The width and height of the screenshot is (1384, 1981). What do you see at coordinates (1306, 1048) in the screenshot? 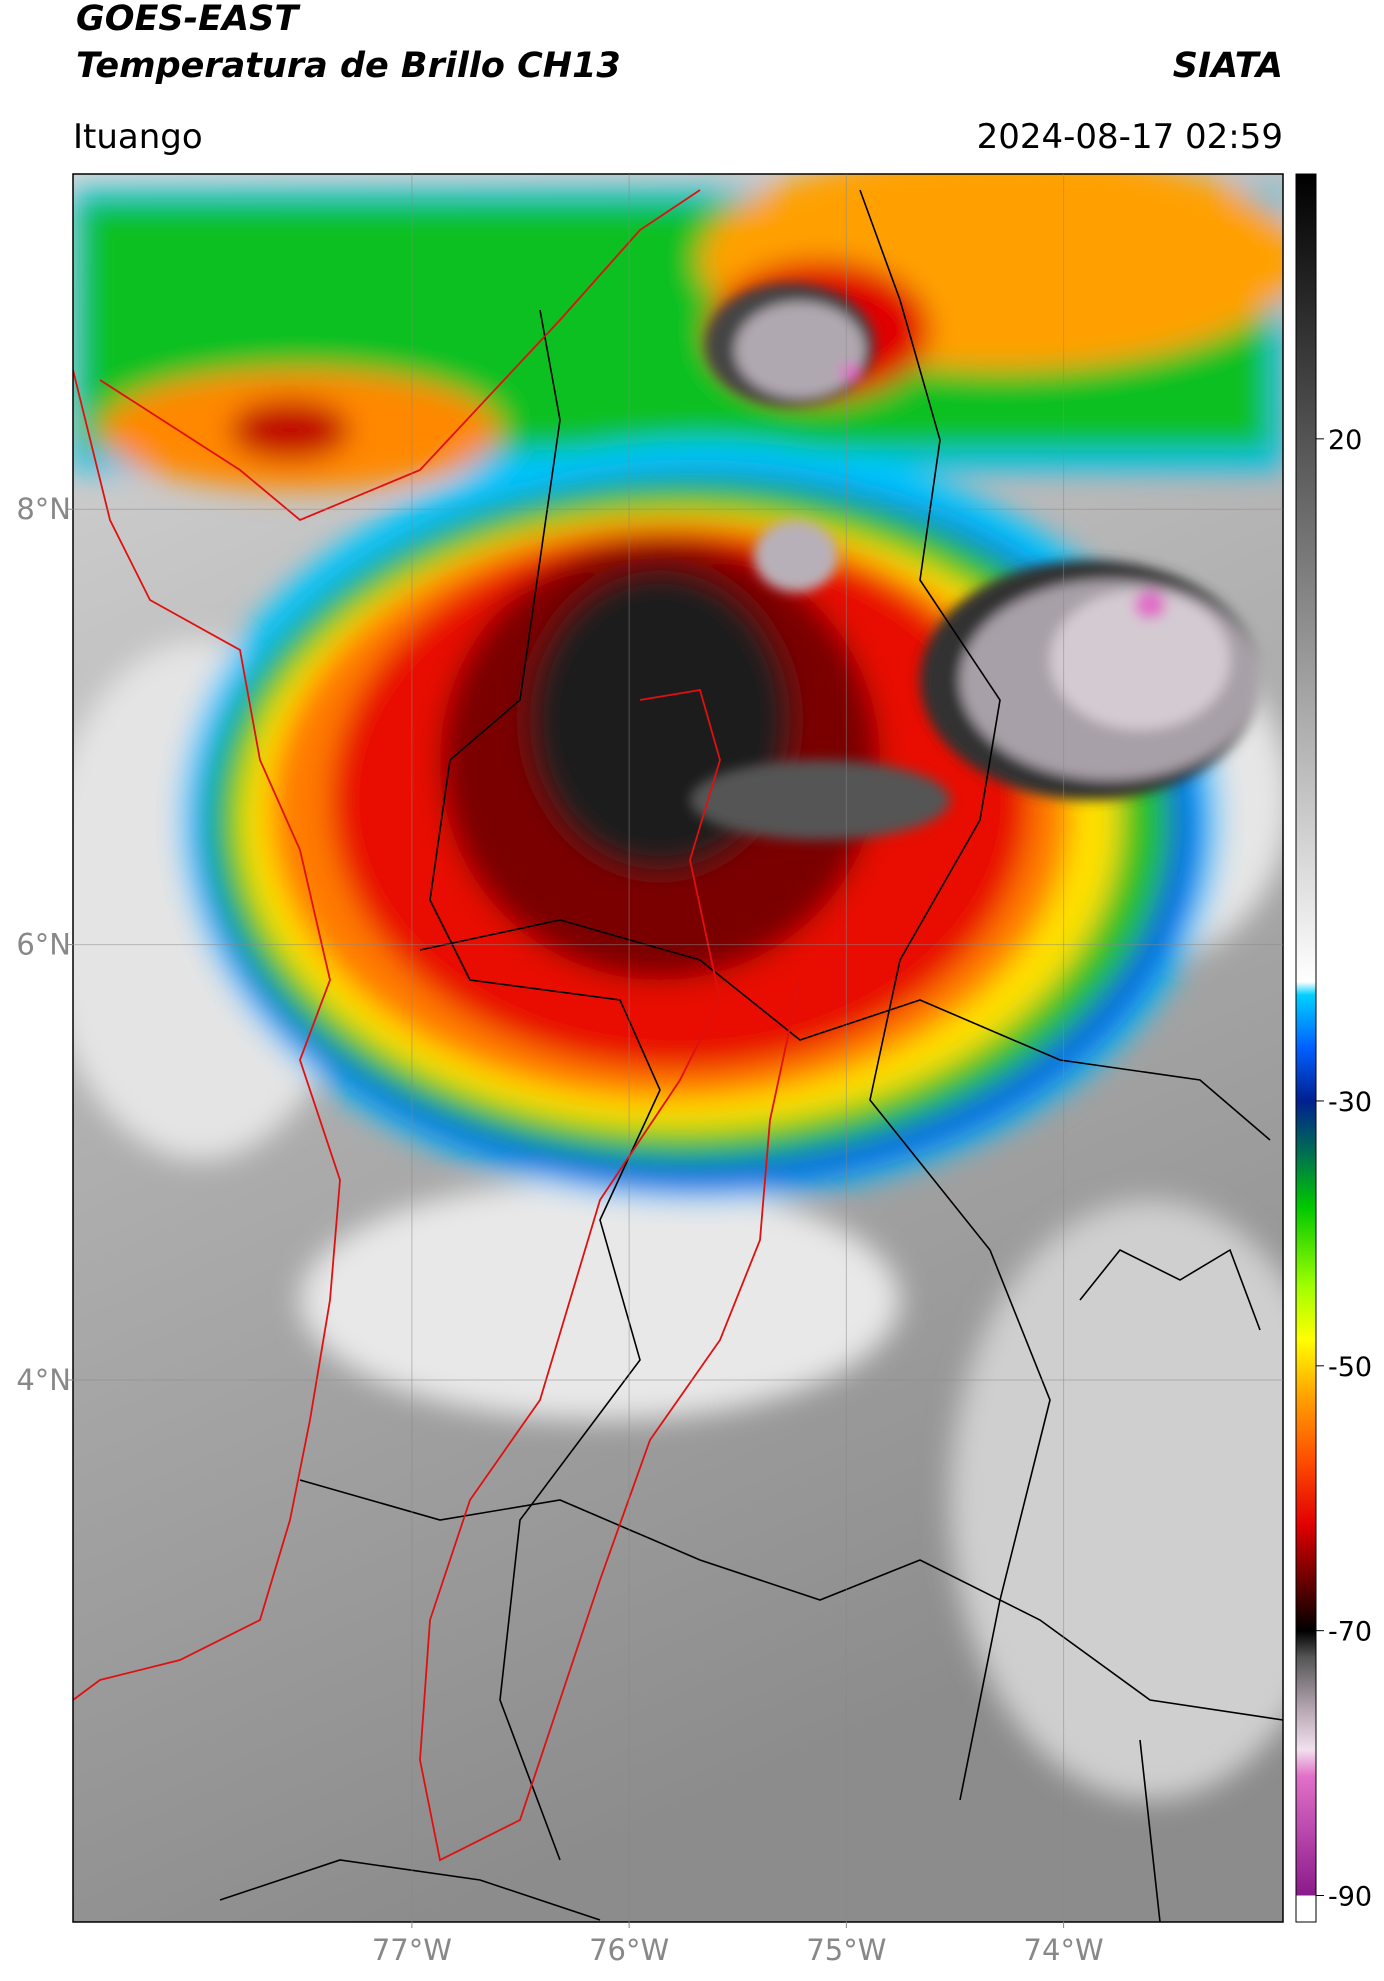
I see `colorbar` at bounding box center [1306, 1048].